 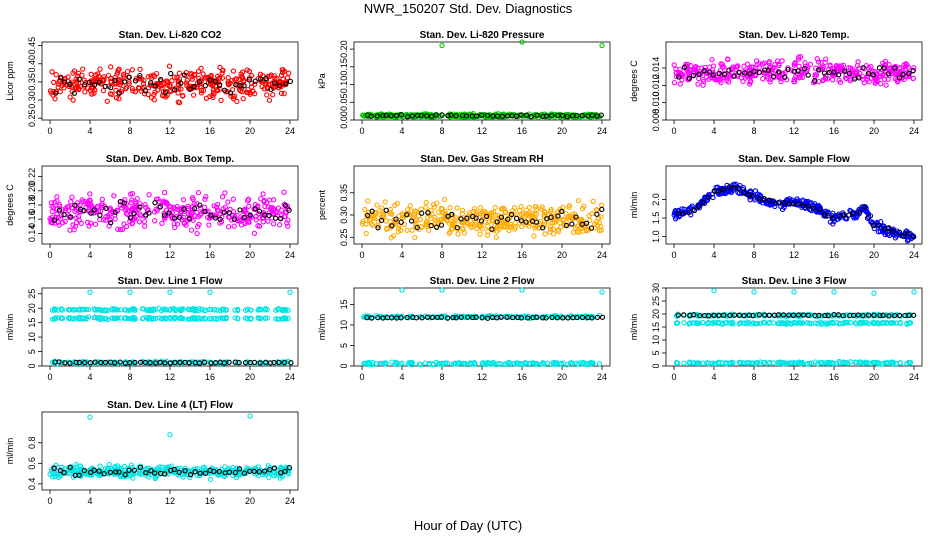 What do you see at coordinates (344, 193) in the screenshot?
I see `y-tick-label: 0.35` at bounding box center [344, 193].